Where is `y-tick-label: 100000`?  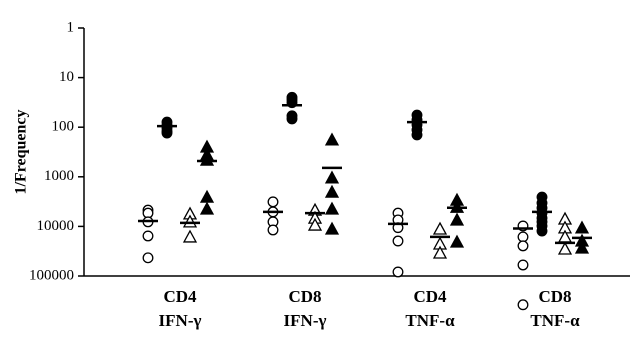 y-tick-label: 100000 is located at coordinates (51, 275).